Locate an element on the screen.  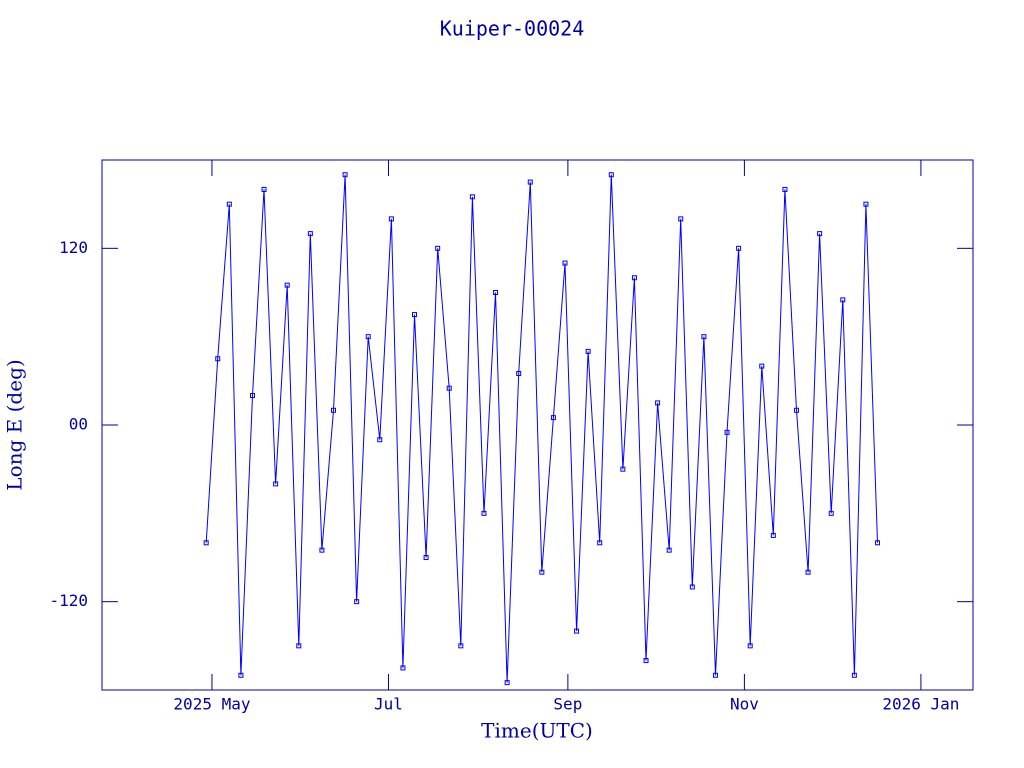
x-tick-label: 2025 May is located at coordinates (211, 704).